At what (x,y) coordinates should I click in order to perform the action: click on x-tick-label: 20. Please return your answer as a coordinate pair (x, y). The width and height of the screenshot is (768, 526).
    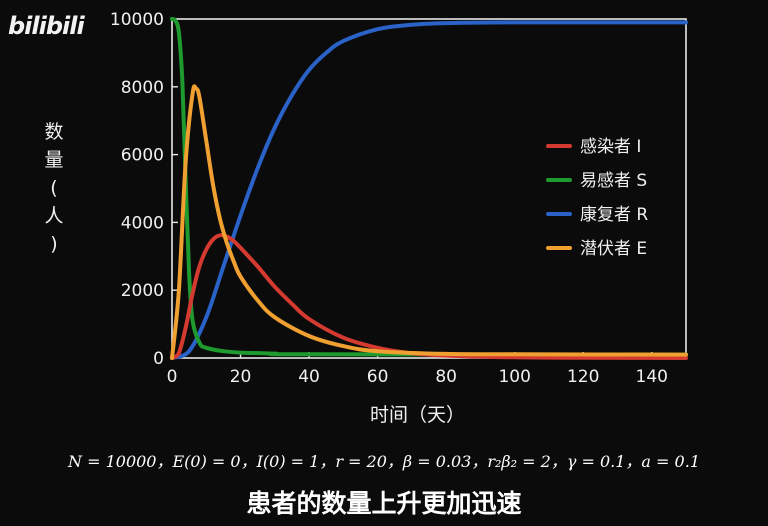
    Looking at the image, I should click on (241, 377).